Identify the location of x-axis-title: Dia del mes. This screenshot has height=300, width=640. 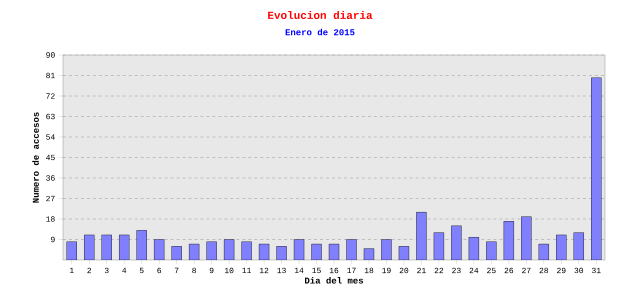
(334, 280).